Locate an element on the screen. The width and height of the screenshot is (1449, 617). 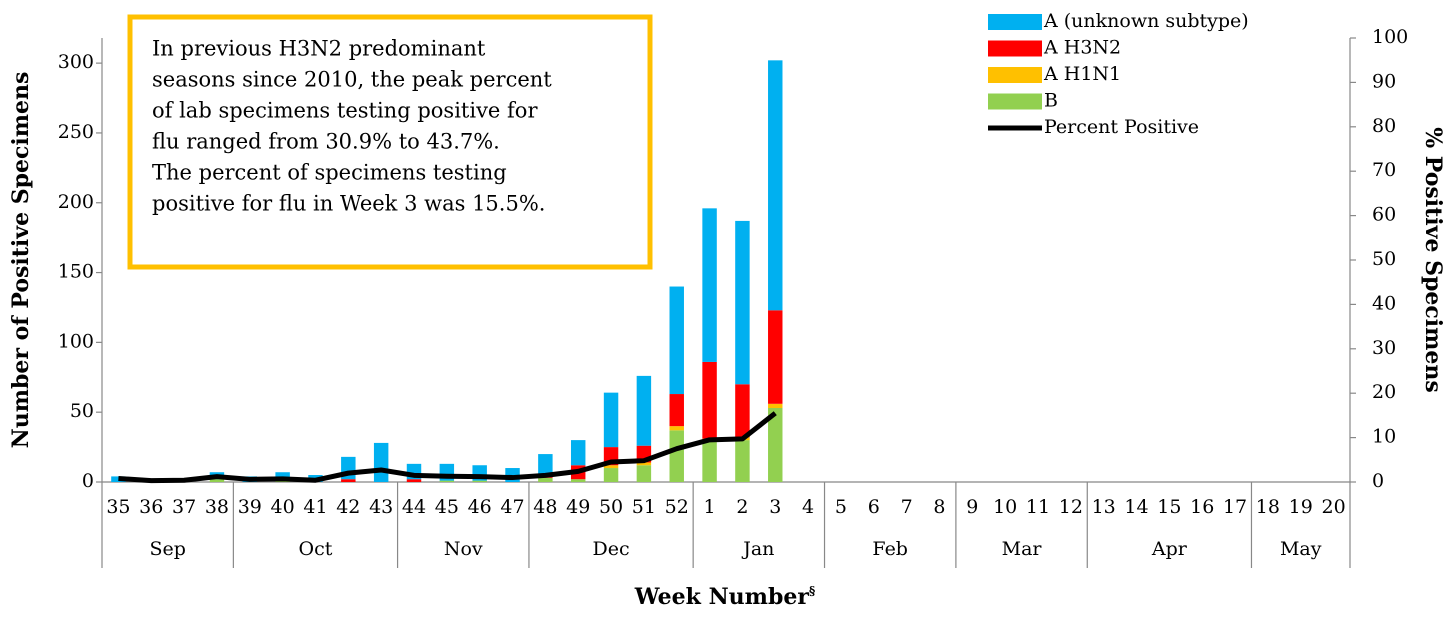
month-label: Oct is located at coordinates (316, 549).